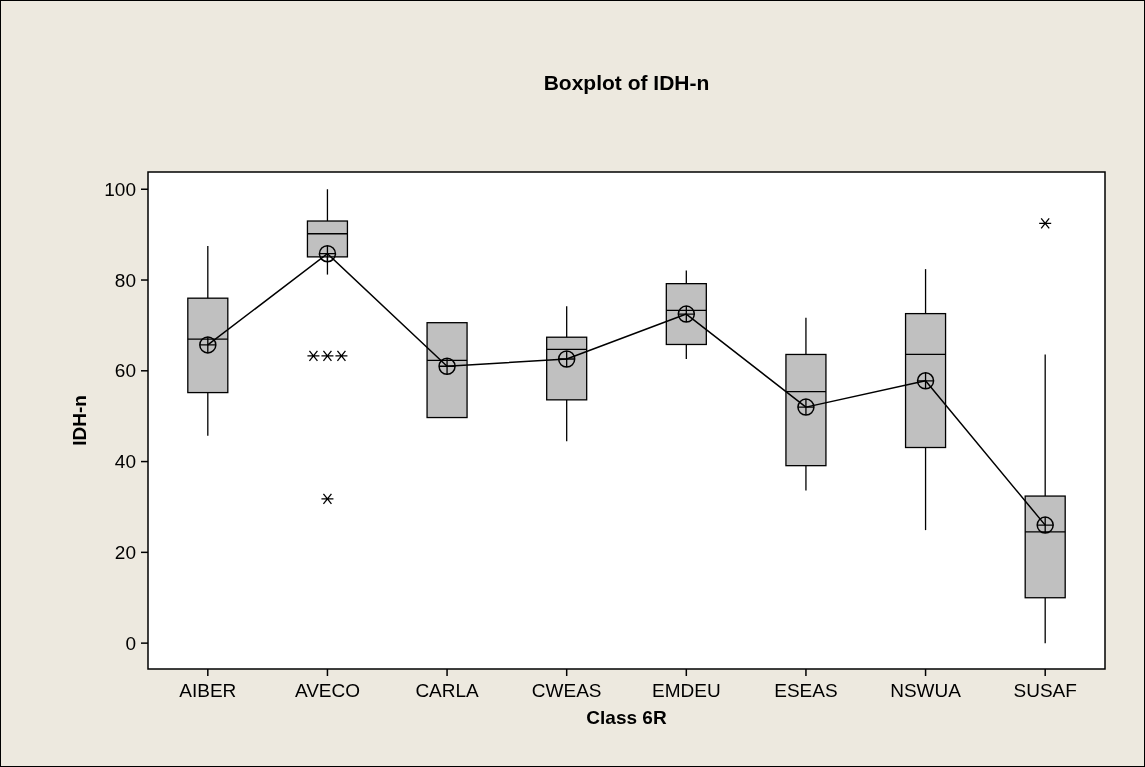  What do you see at coordinates (208, 690) in the screenshot?
I see `x-tick-label: AIBER` at bounding box center [208, 690].